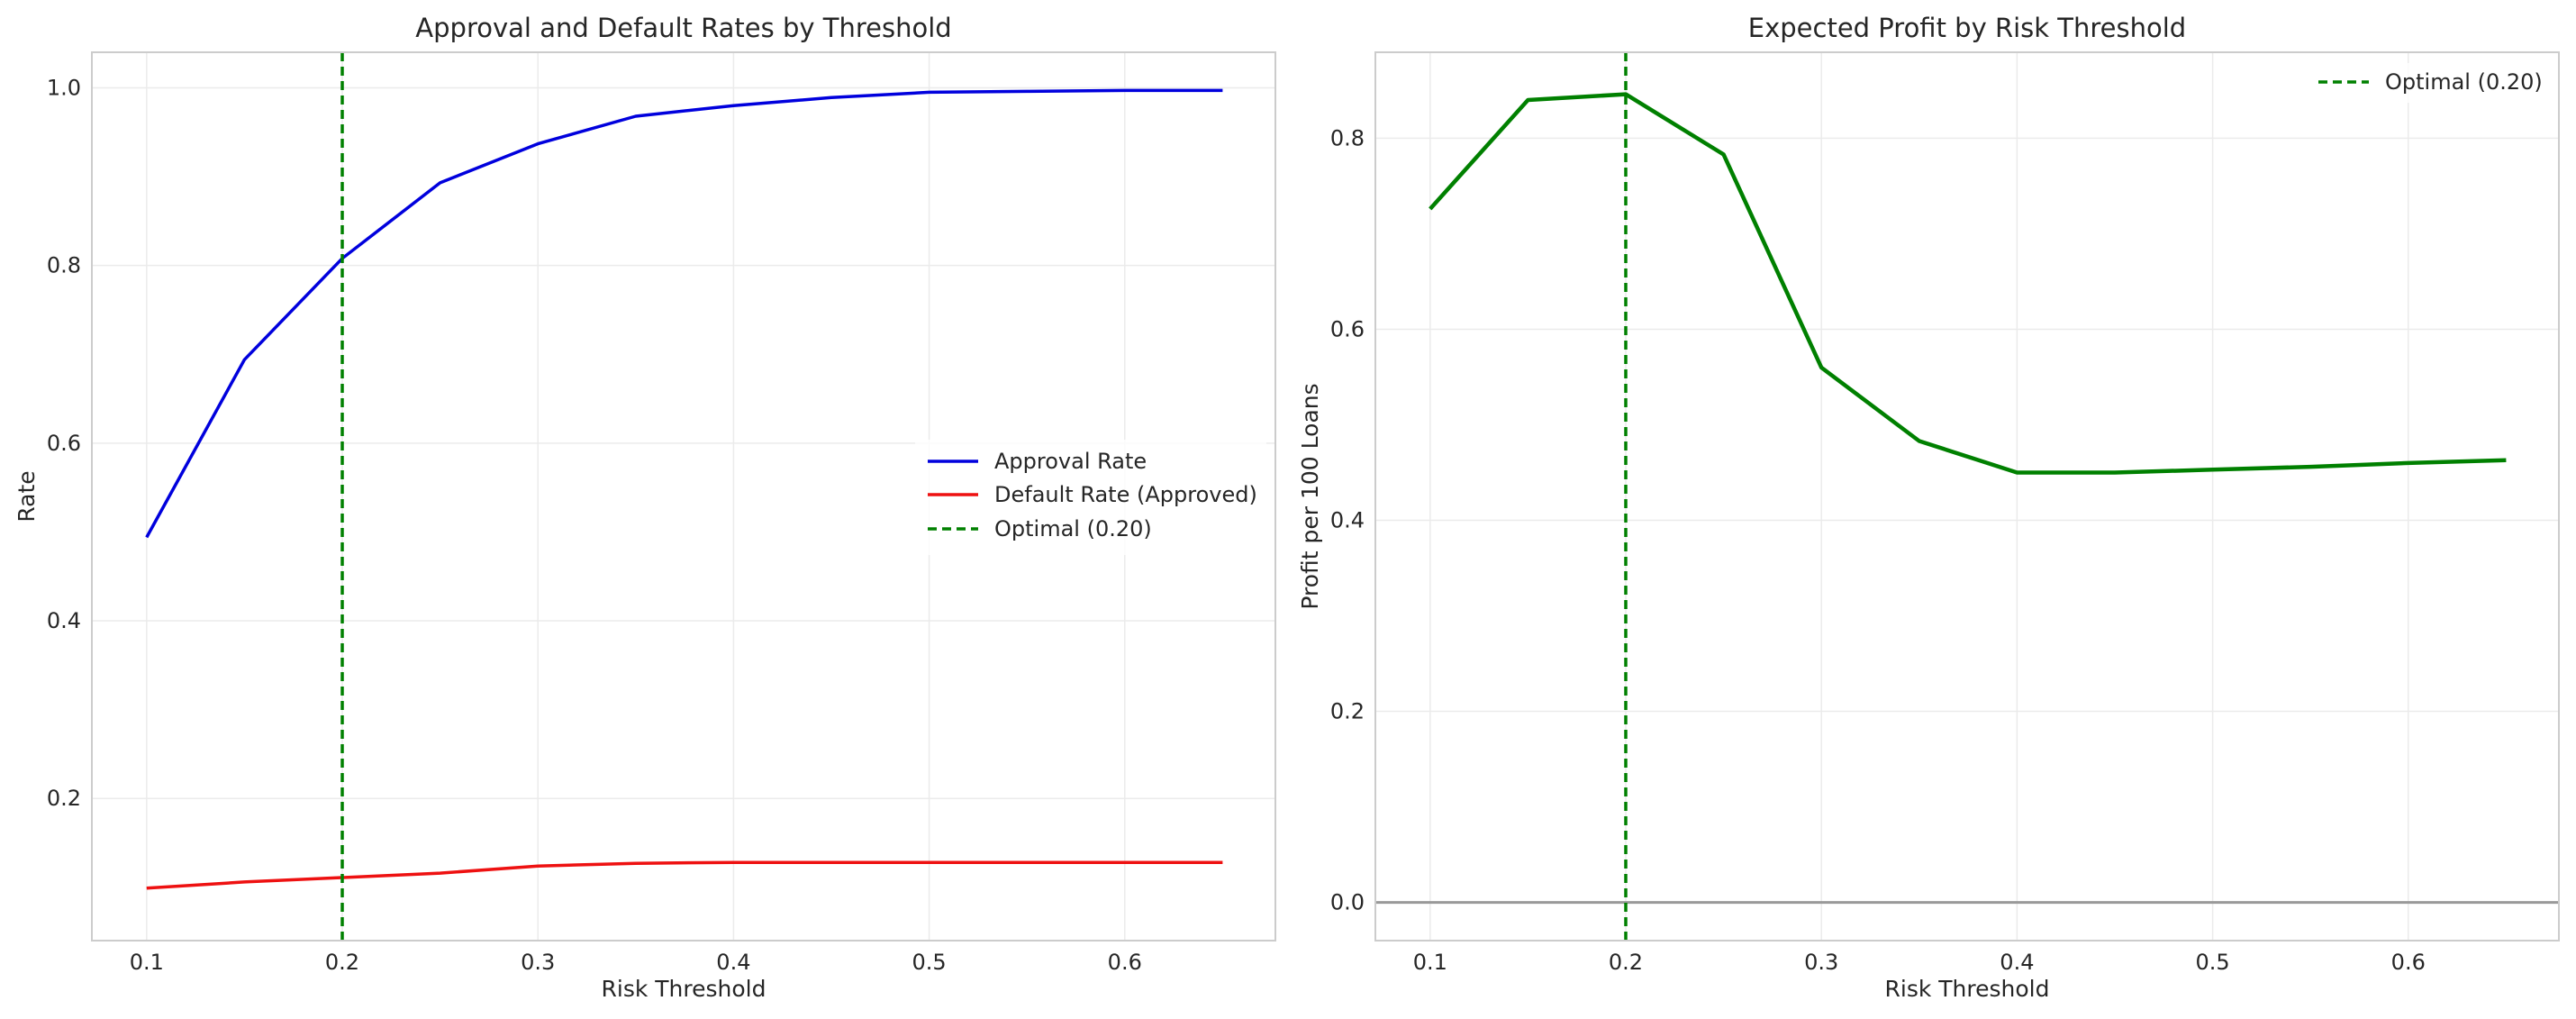 This screenshot has width=2576, height=1019. Describe the element at coordinates (1310, 496) in the screenshot. I see `y-axis-label-right: Profit per 100 Loans` at that location.